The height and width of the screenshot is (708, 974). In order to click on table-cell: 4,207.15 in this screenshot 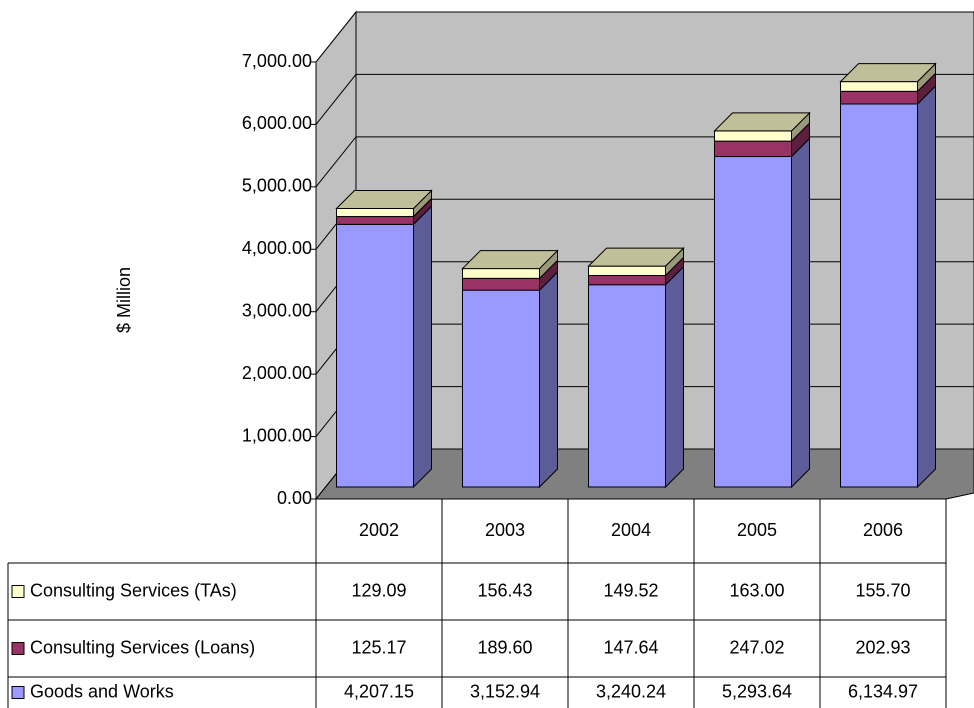, I will do `click(379, 691)`.